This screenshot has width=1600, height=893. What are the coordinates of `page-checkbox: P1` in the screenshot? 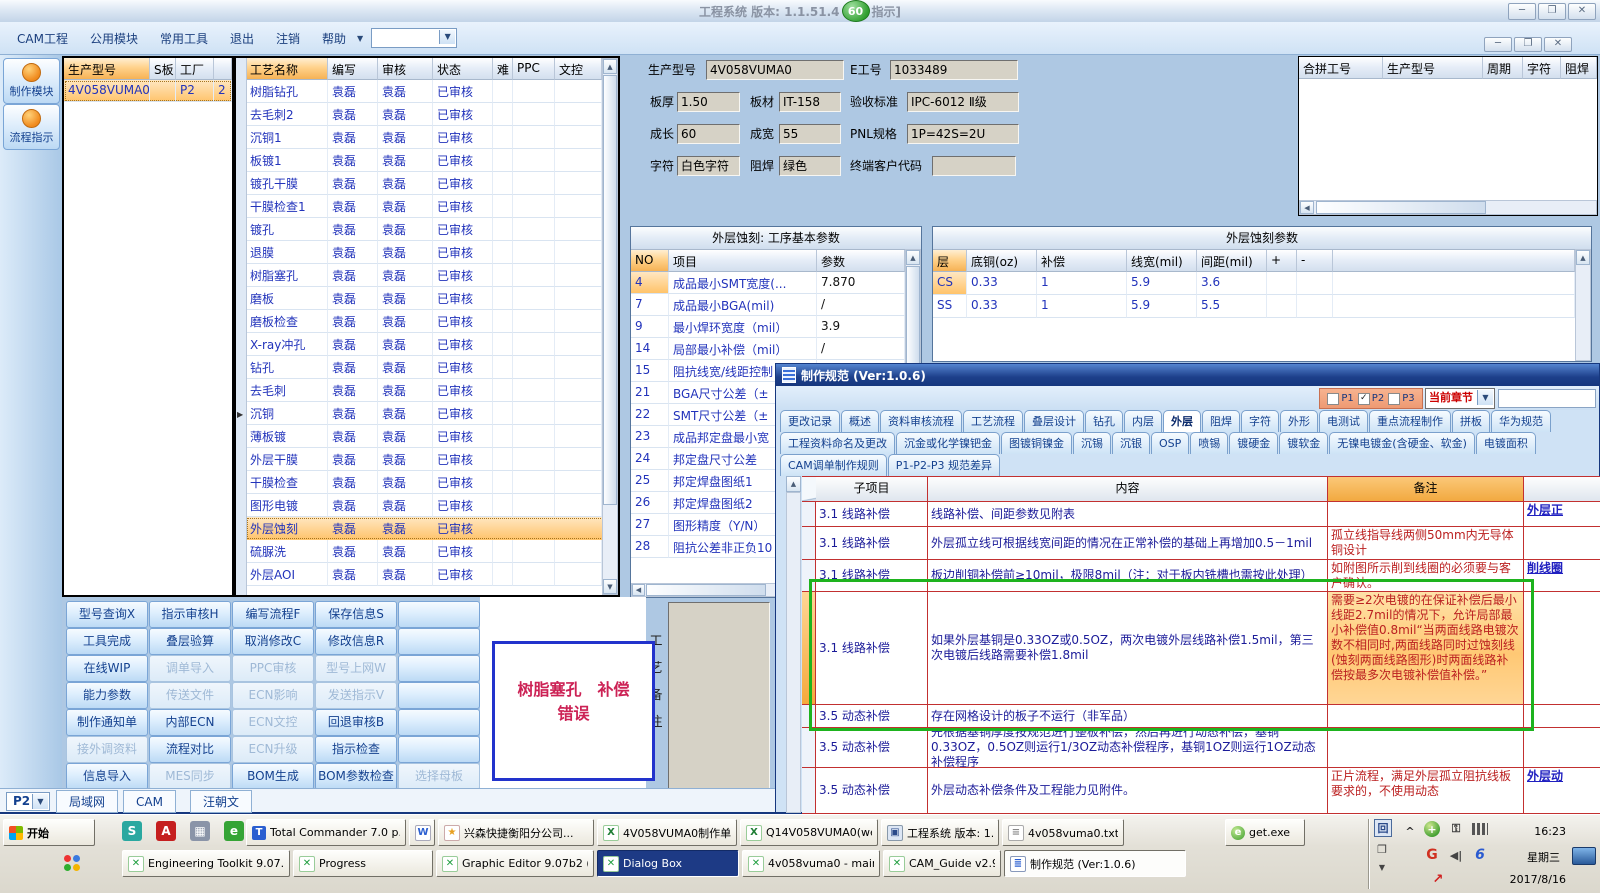 It's located at (1340, 398).